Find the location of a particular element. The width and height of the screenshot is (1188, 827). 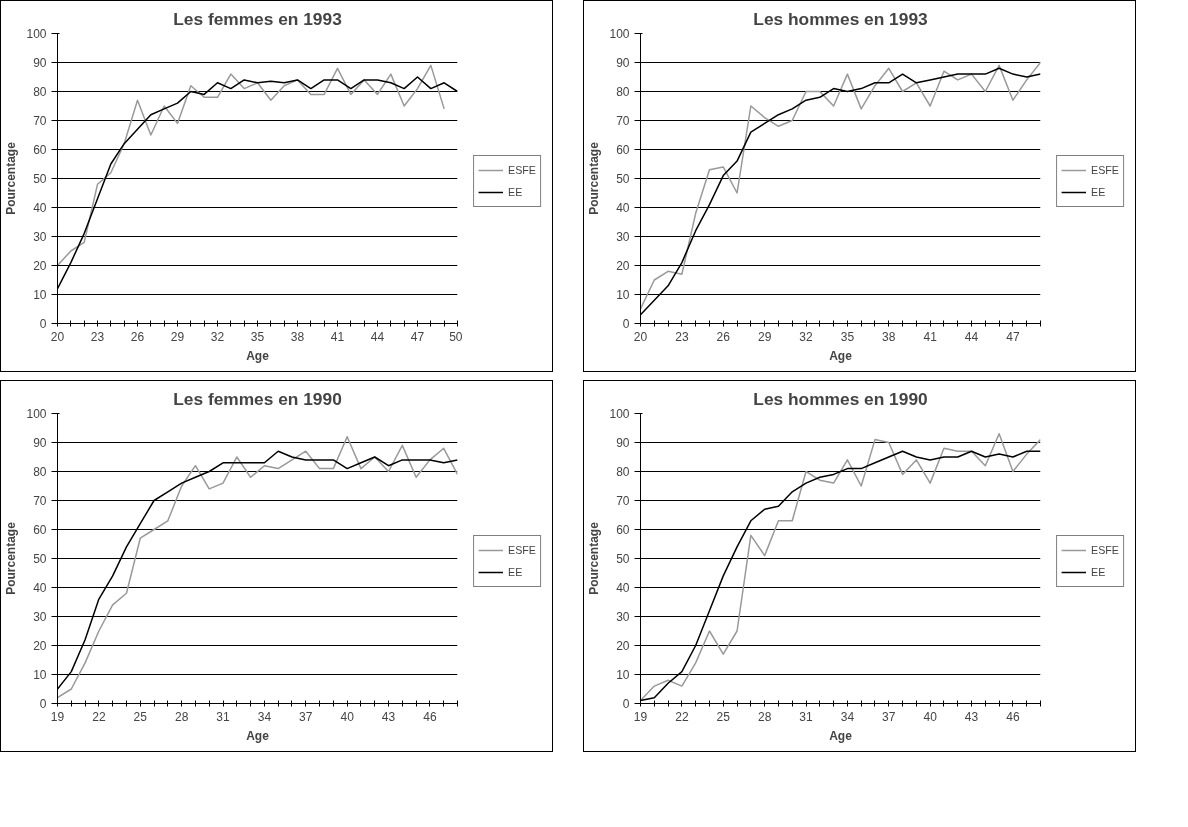

x-tick-label: 50 is located at coordinates (456, 336).